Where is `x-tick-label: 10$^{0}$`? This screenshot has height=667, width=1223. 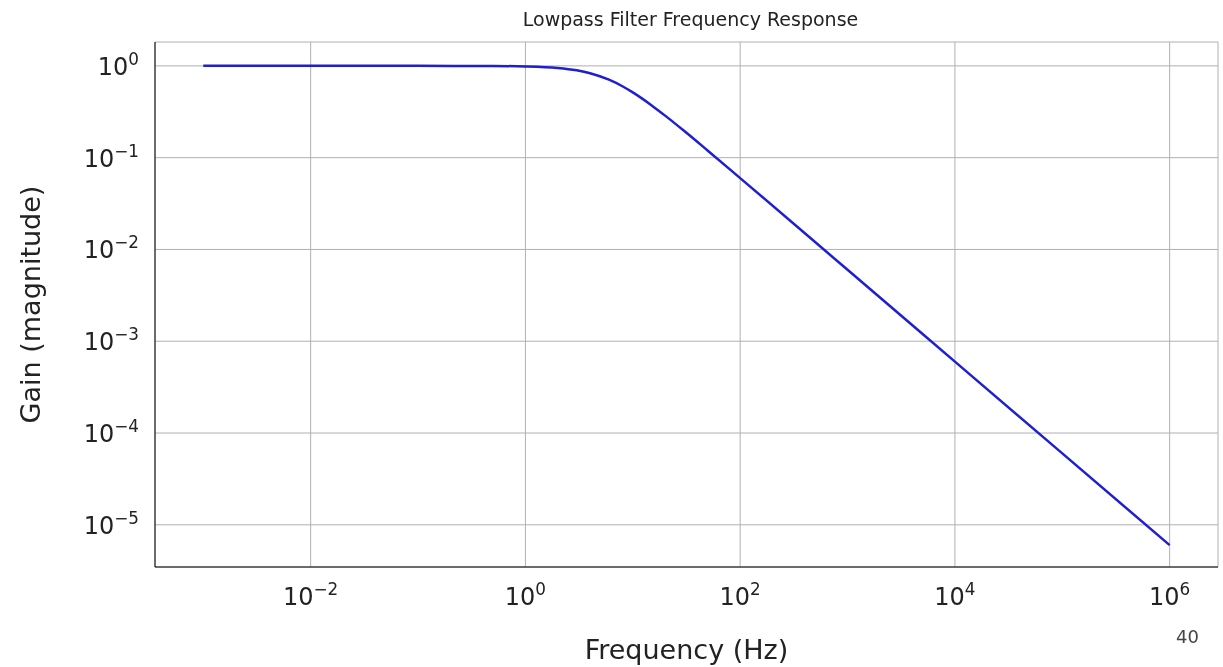
x-tick-label: 10$^{0}$ is located at coordinates (525, 595).